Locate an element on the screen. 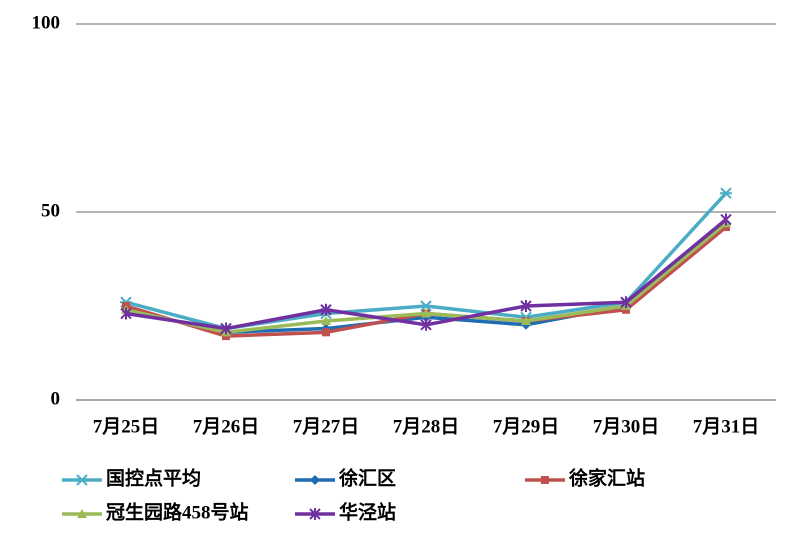  x-tick-label: 7月28日 is located at coordinates (426, 426).